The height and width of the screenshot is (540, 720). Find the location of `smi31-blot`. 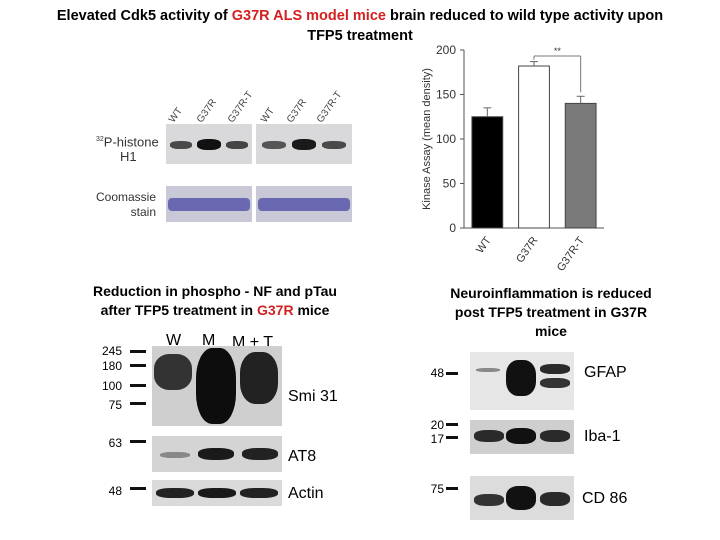

smi31-blot is located at coordinates (217, 386).